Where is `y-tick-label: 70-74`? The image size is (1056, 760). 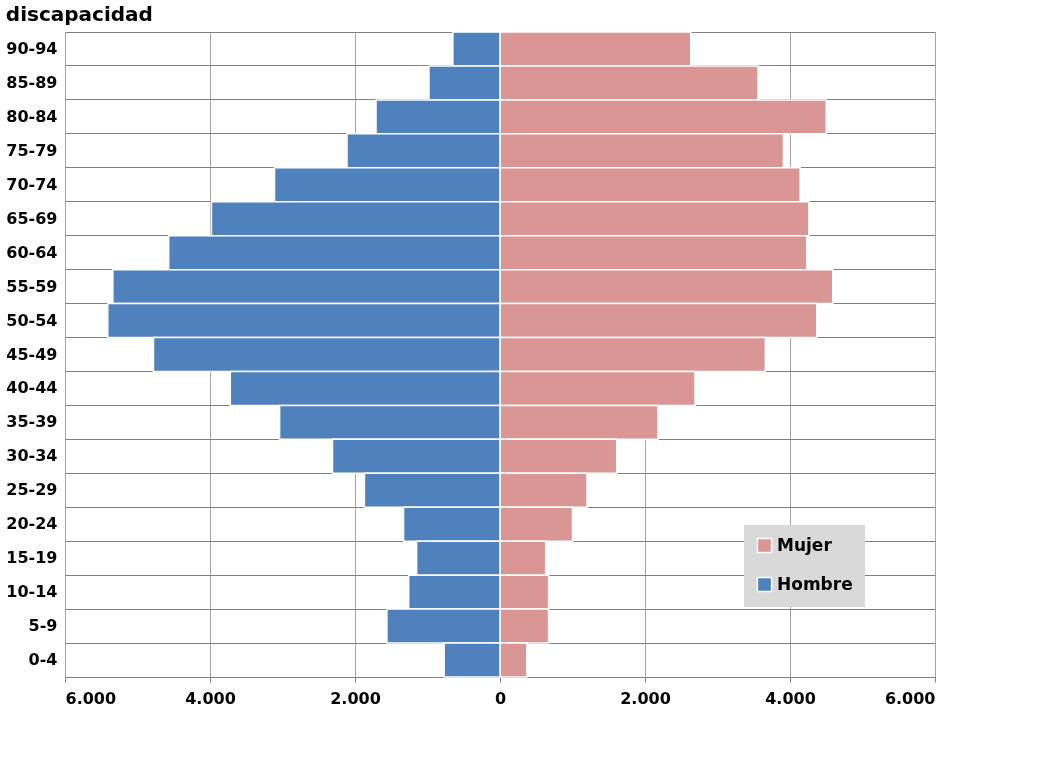
y-tick-label: 70-74 is located at coordinates (32, 184).